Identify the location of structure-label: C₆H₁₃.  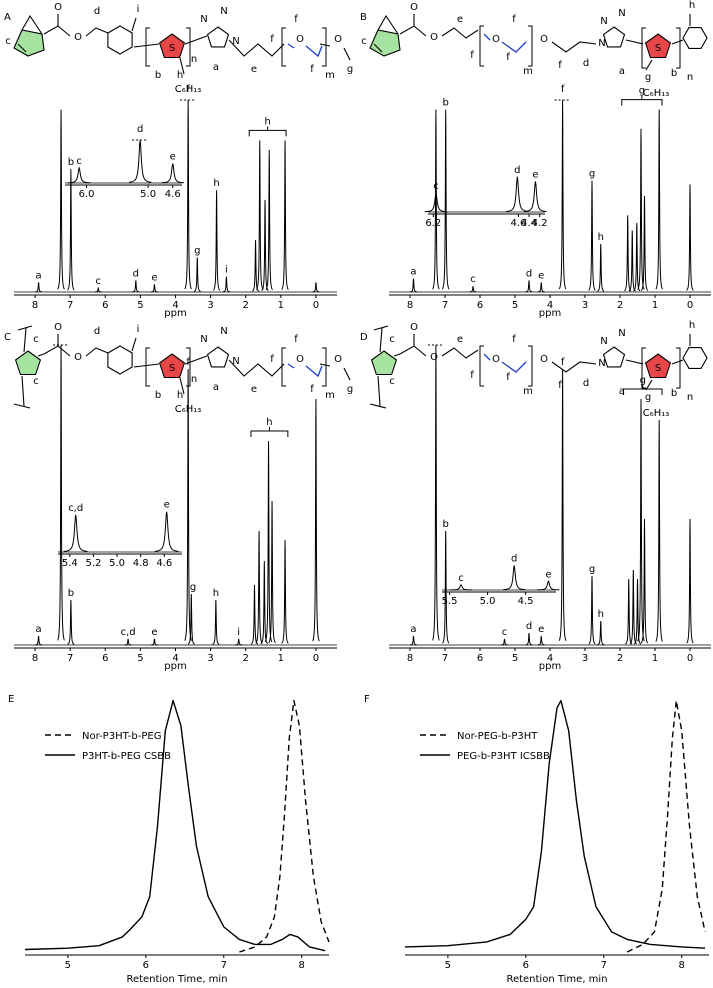
(656, 413).